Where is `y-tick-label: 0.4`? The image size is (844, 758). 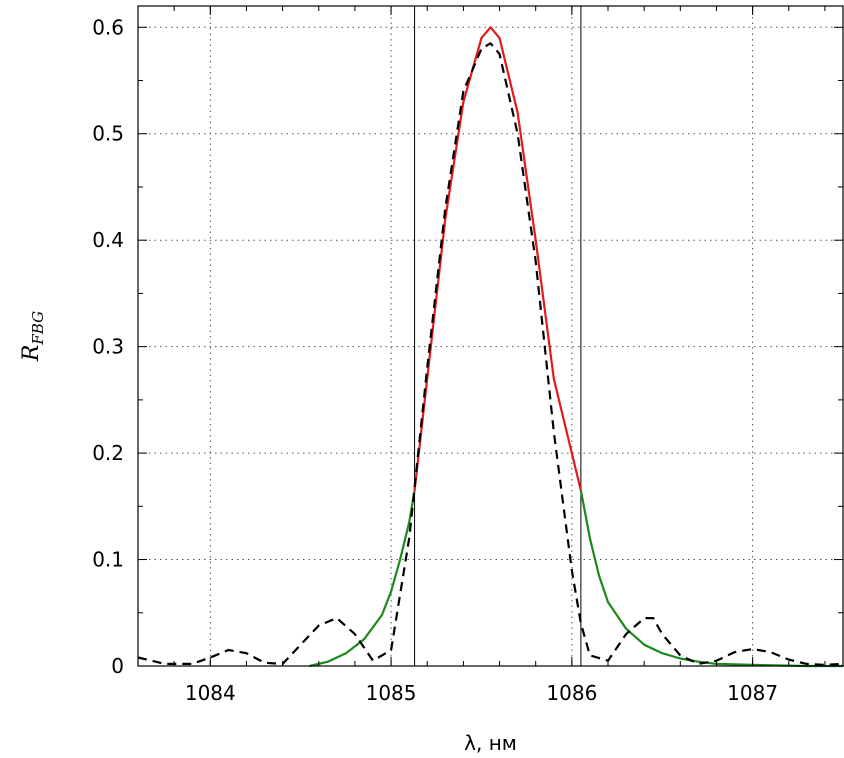
y-tick-label: 0.4 is located at coordinates (108, 240).